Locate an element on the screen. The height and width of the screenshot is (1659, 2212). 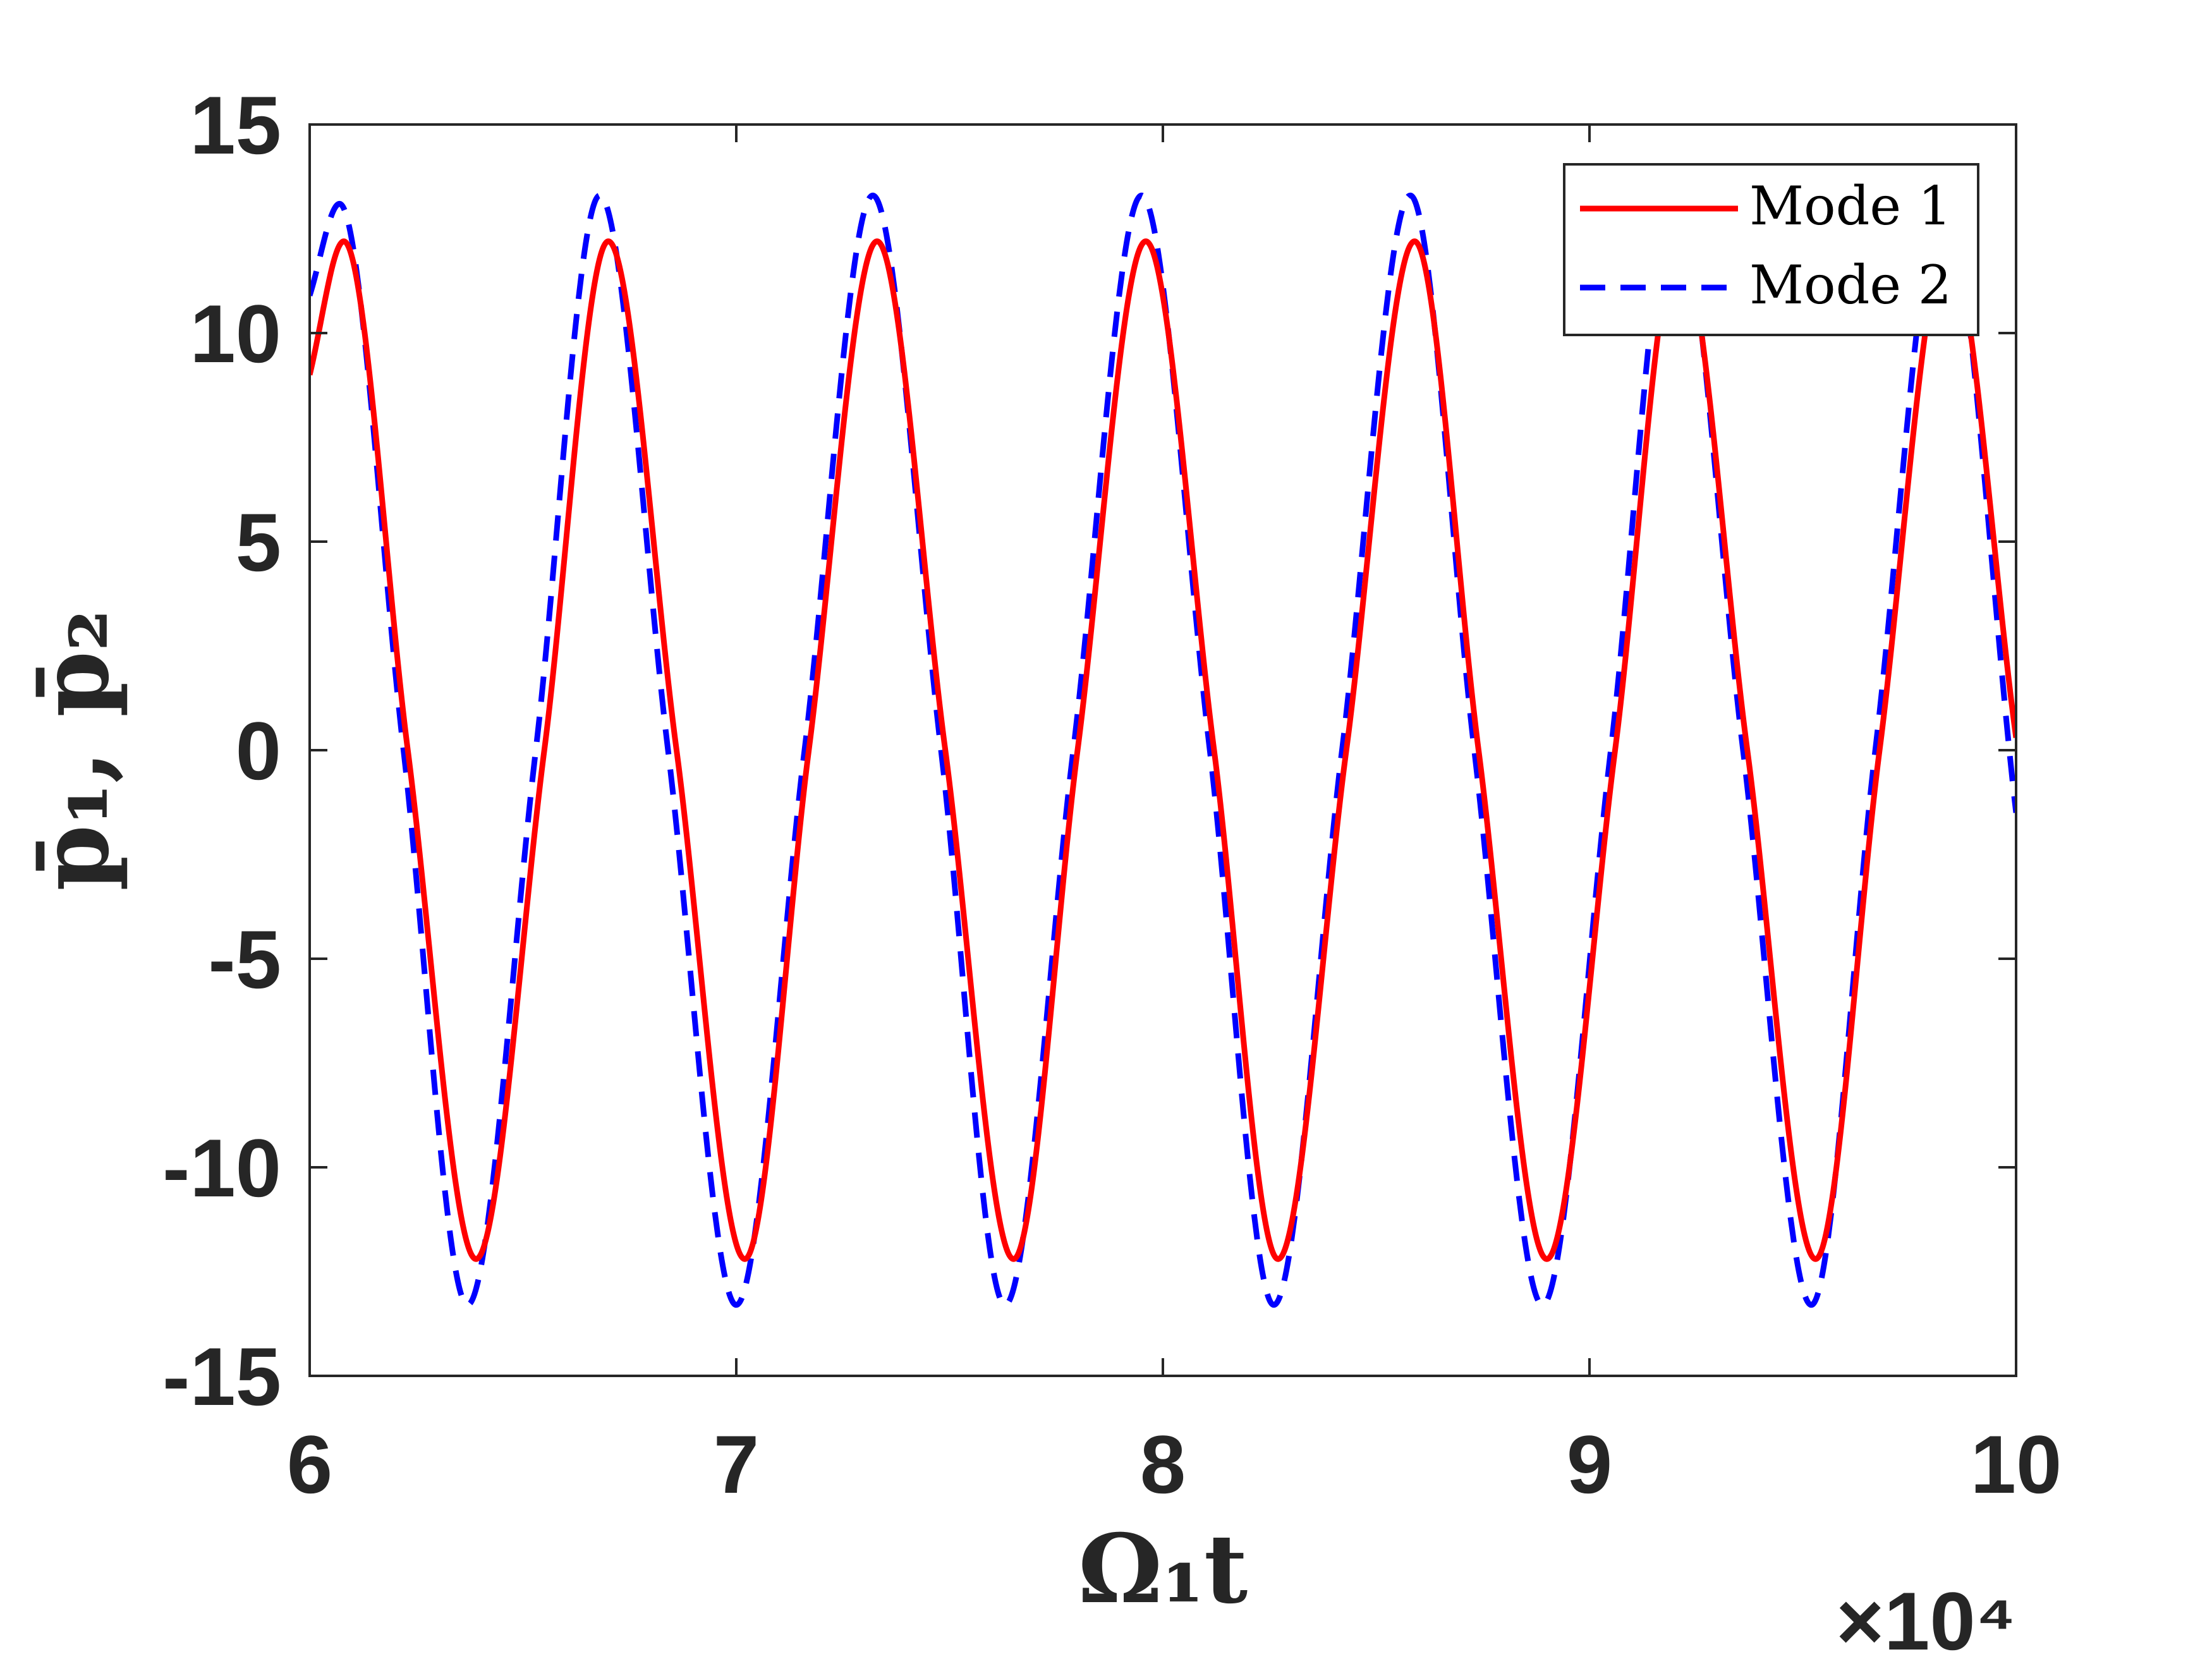
x-axis-label: Ω₁t is located at coordinates (1163, 1570).